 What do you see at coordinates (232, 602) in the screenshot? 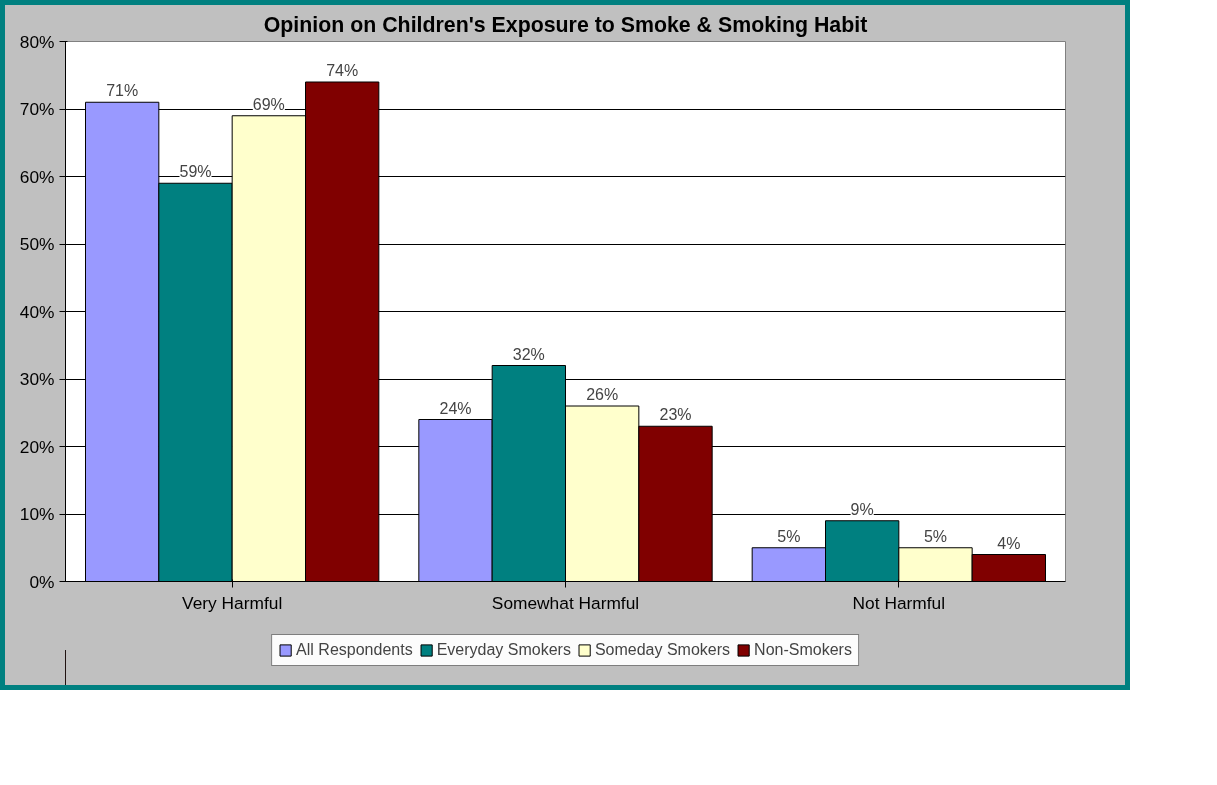
I see `x-tick-label: Very Harmful` at bounding box center [232, 602].